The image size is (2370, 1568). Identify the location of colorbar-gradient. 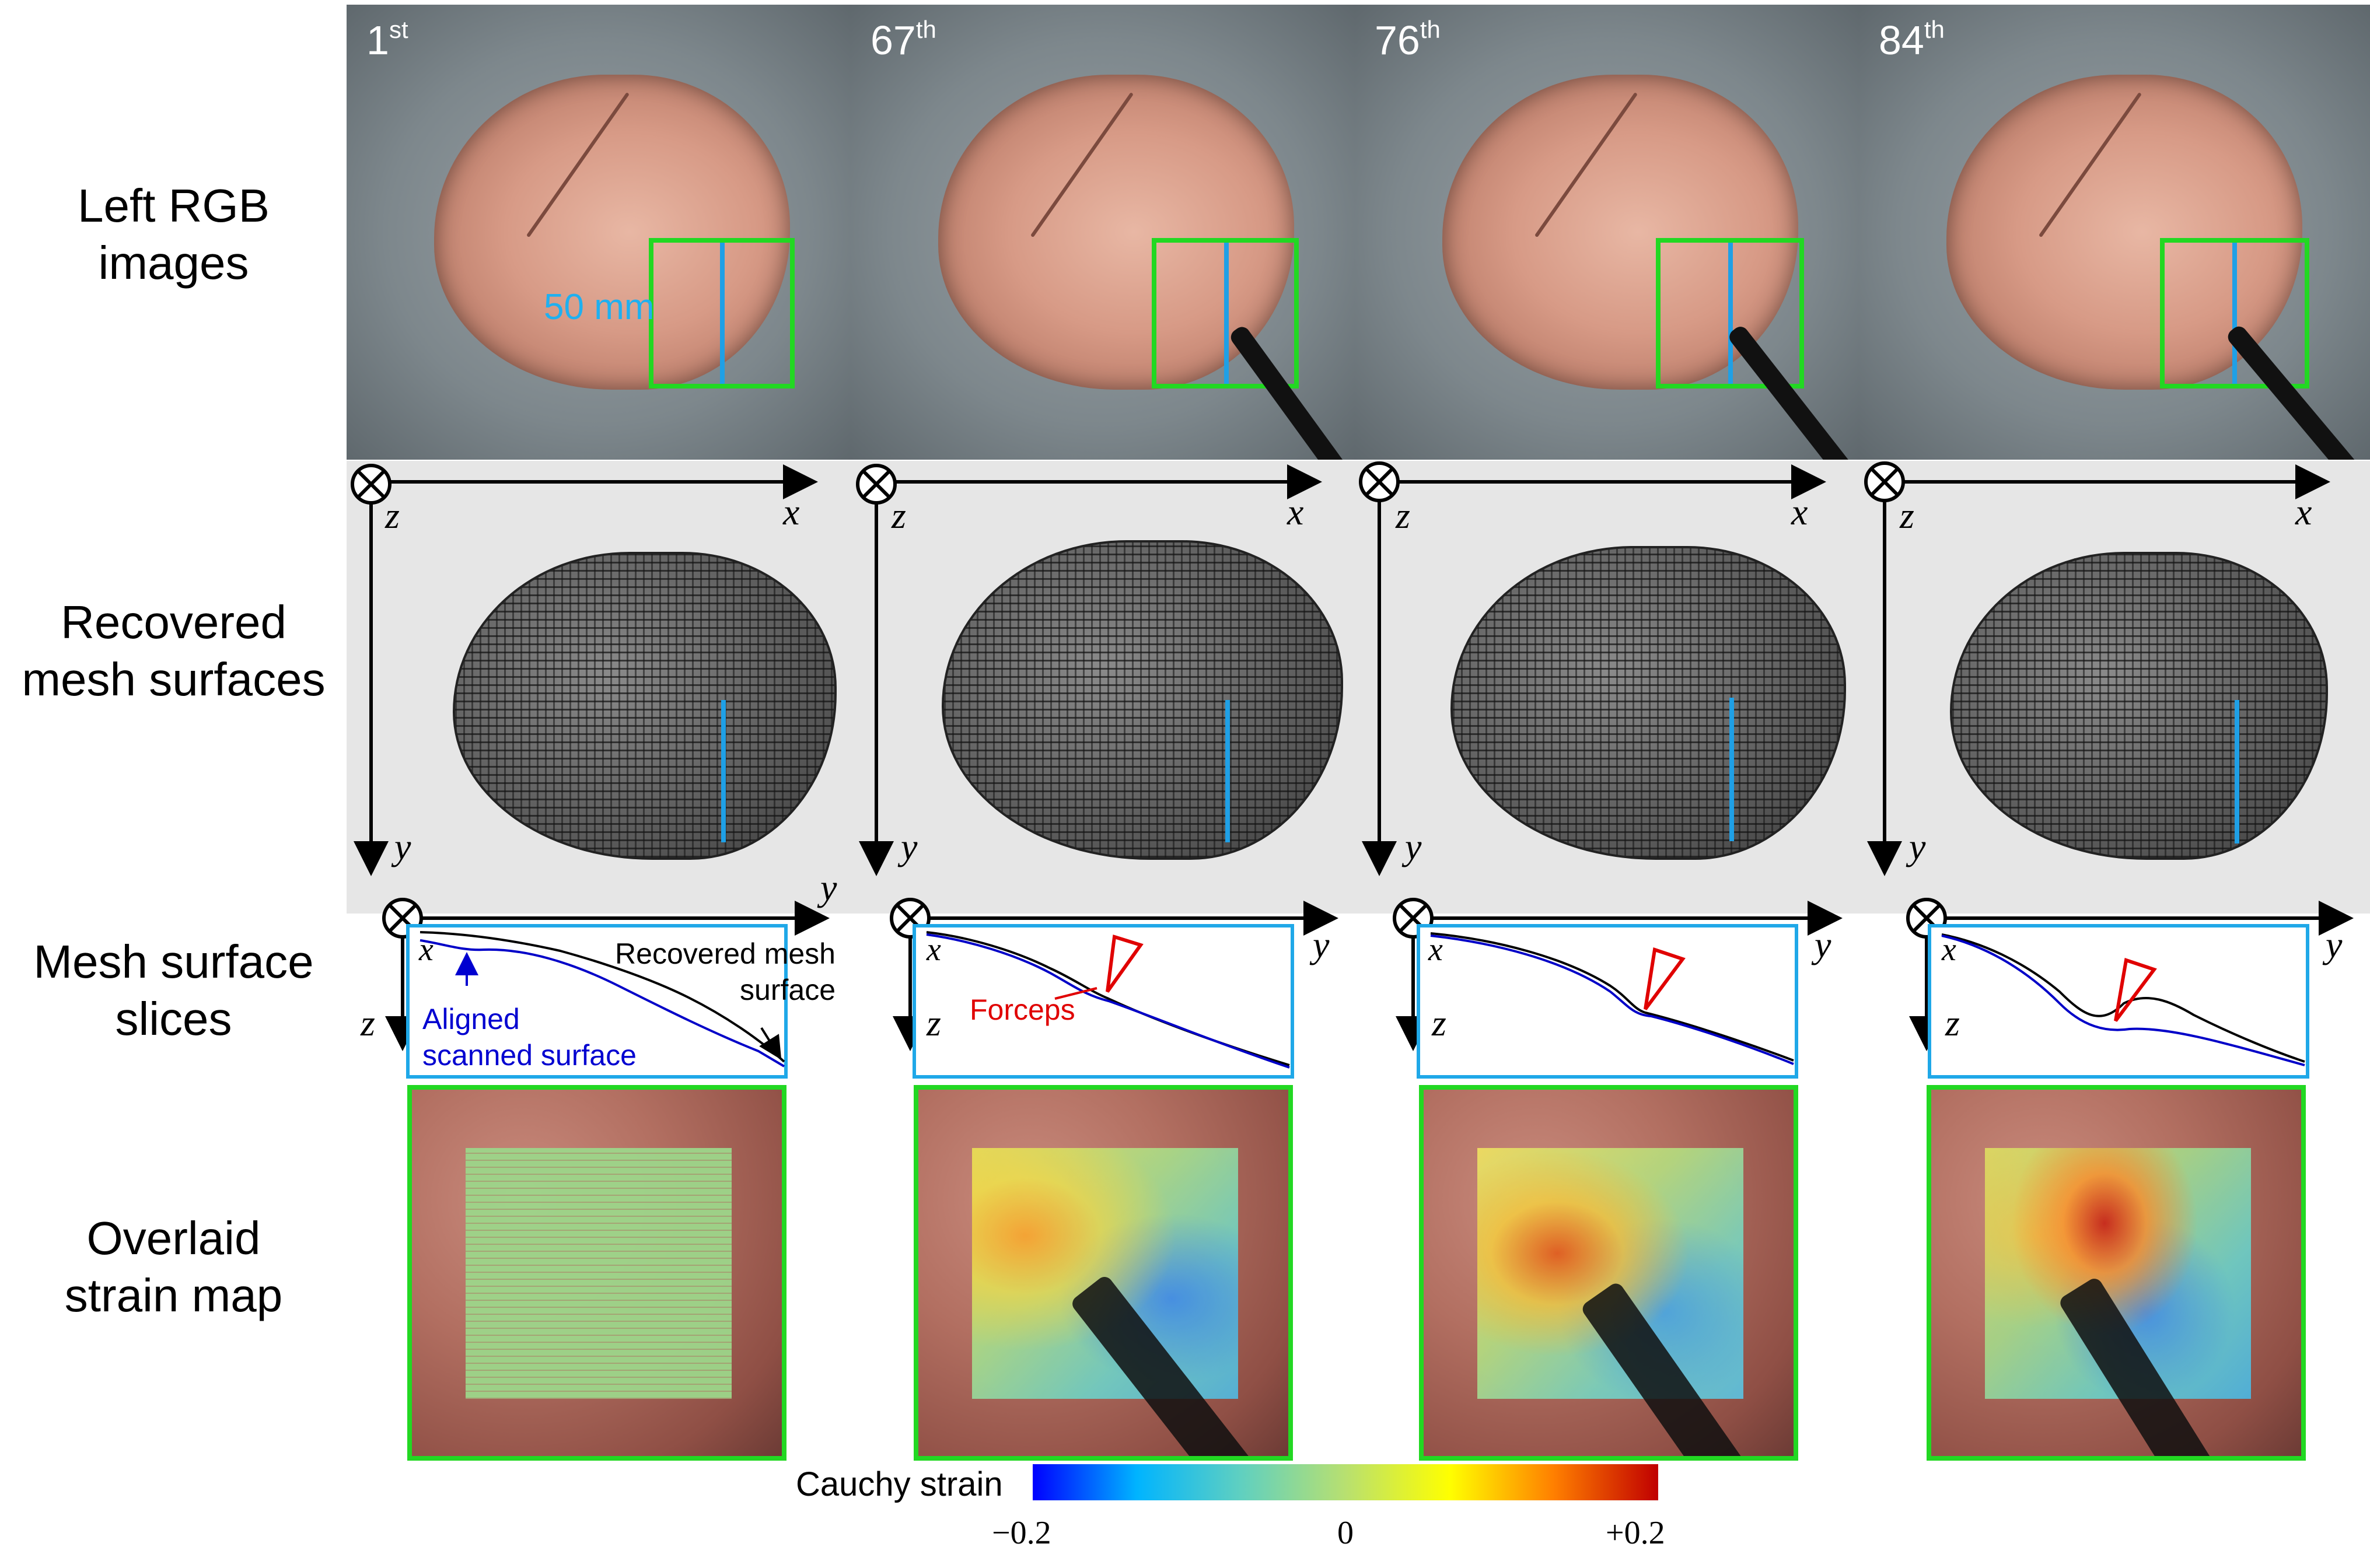
(1345, 1482).